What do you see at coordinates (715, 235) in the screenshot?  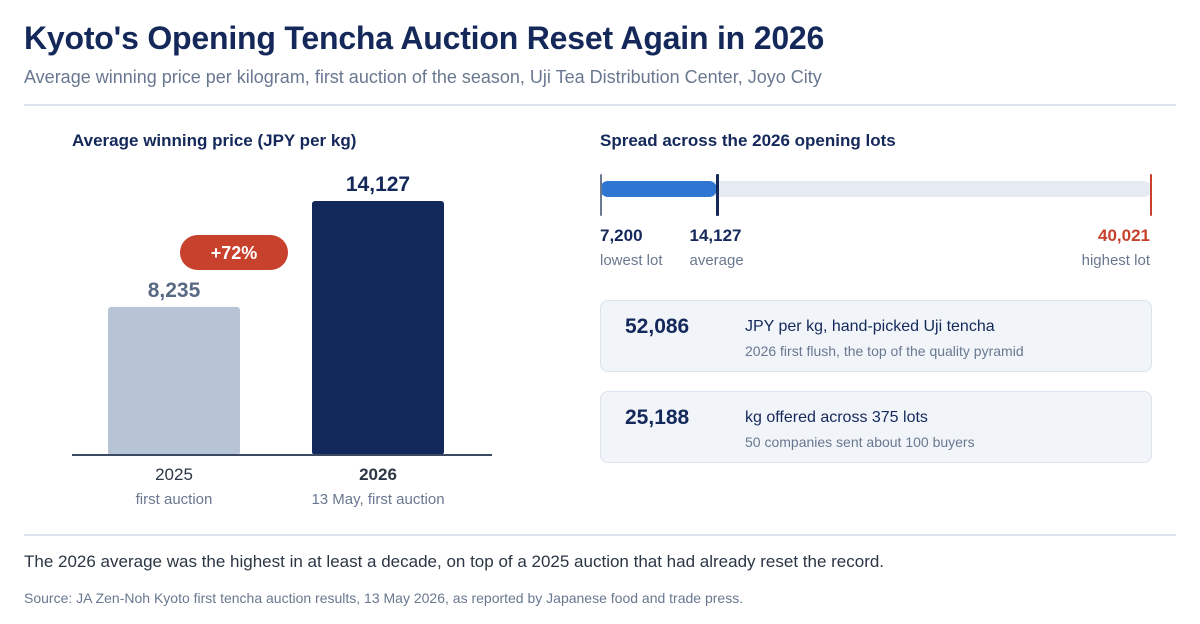 I see `spread-average-value: 14,127` at bounding box center [715, 235].